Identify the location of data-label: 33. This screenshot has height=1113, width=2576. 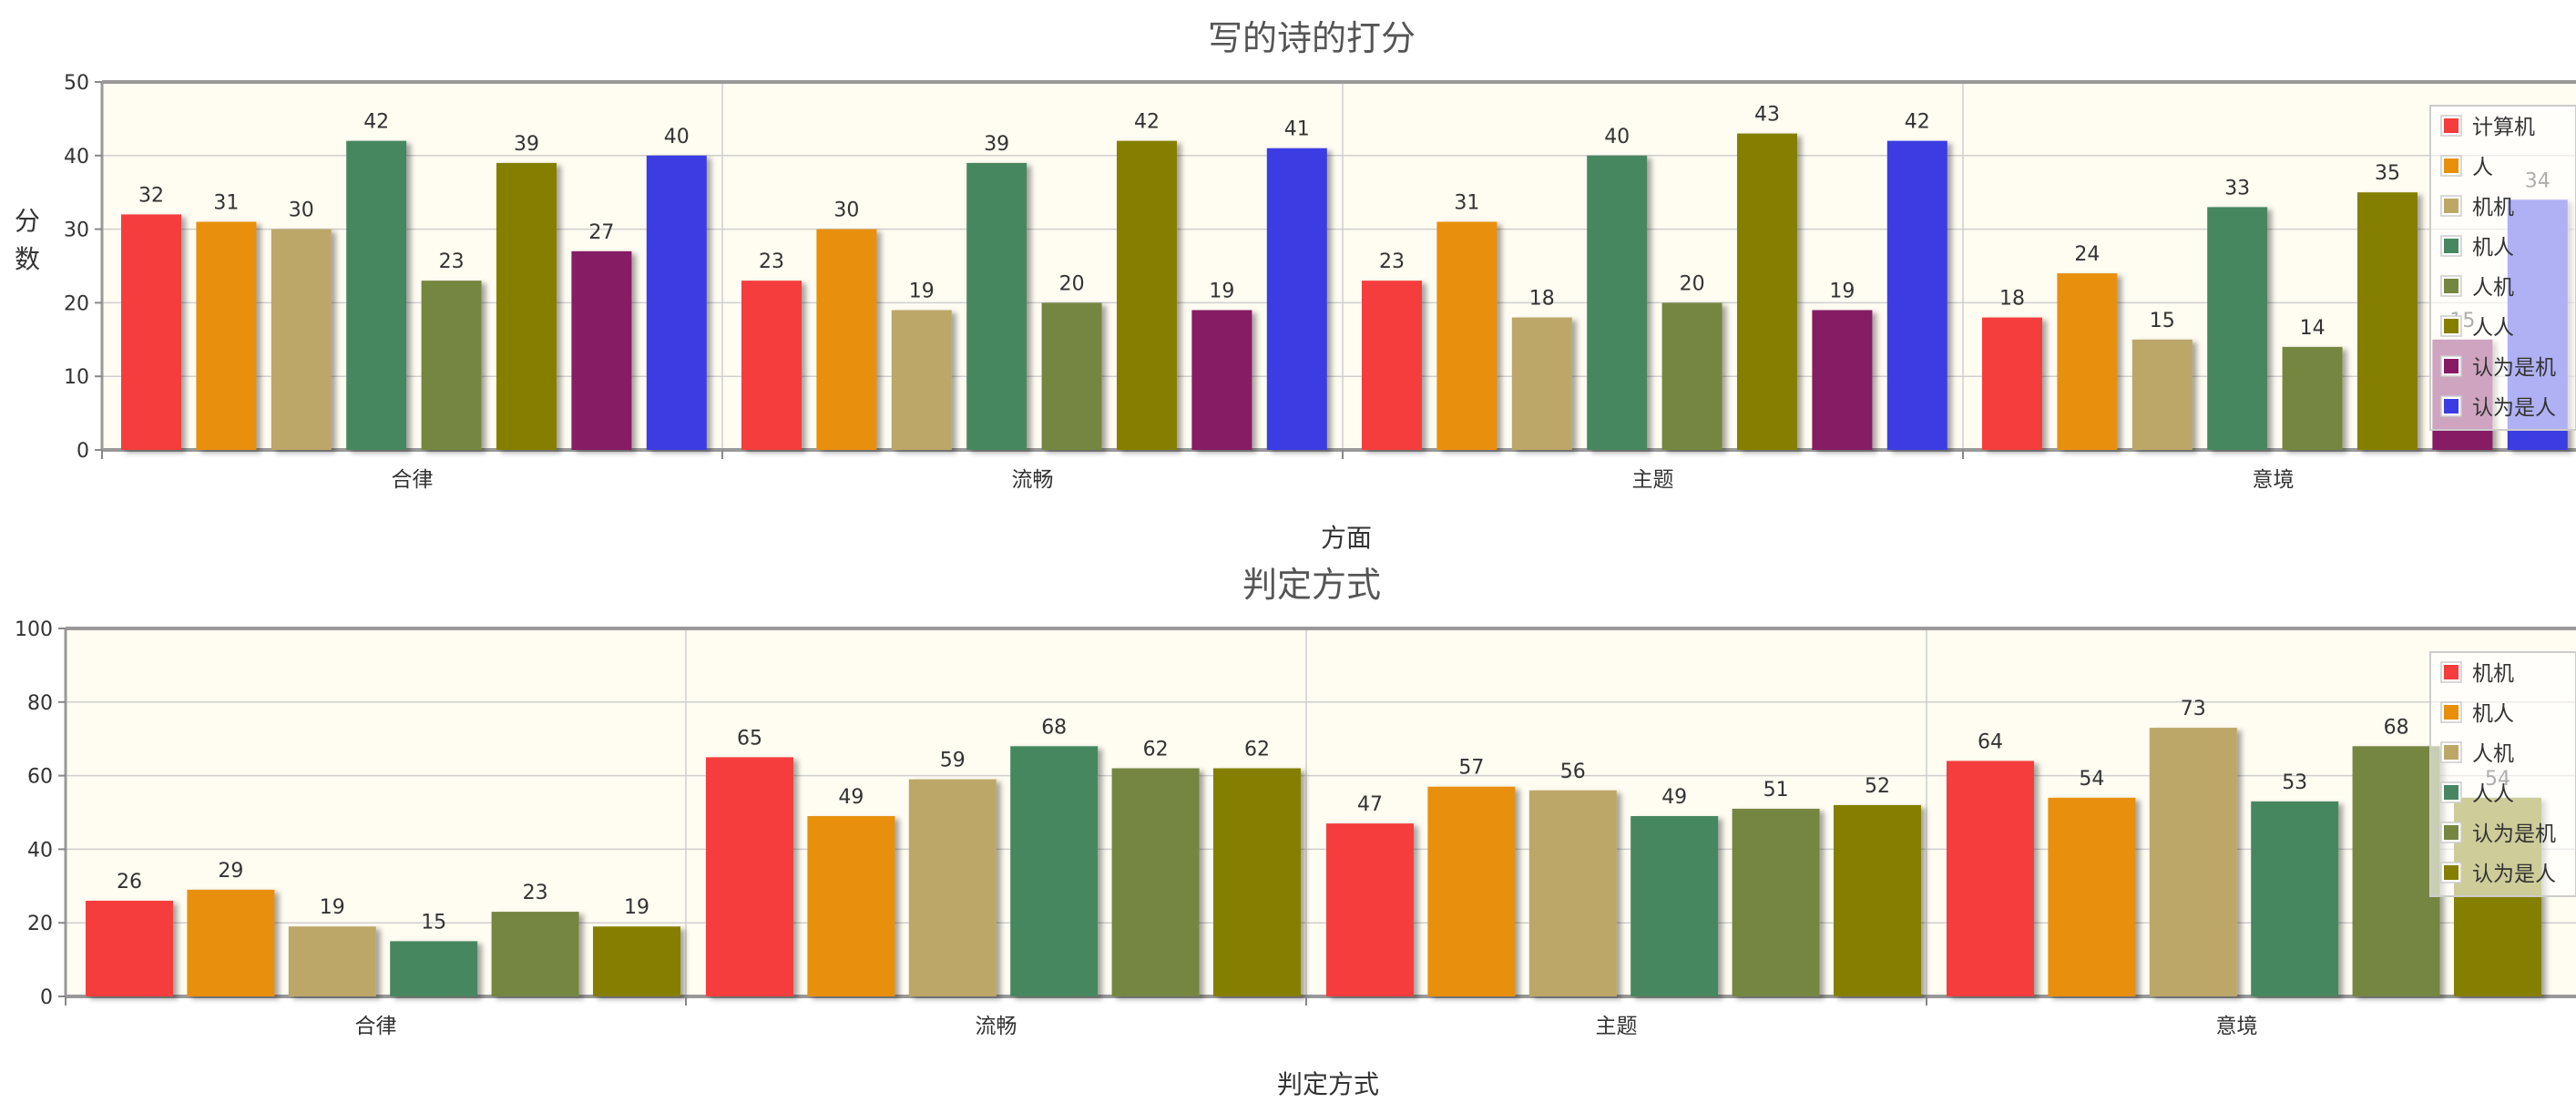
(2237, 188).